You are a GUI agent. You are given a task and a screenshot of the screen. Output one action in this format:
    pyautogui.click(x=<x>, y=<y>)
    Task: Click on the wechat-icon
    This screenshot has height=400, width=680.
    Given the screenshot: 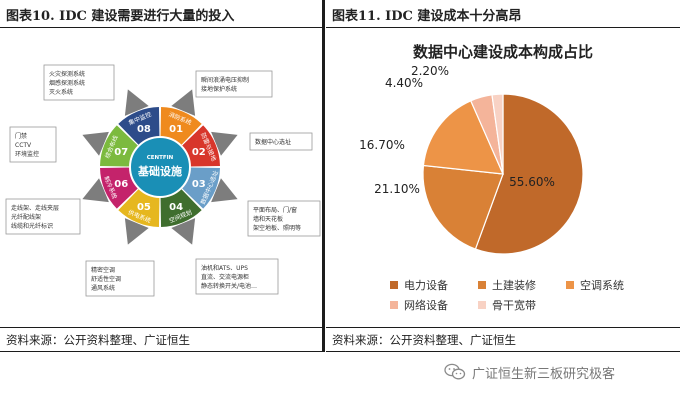 What is the action you would take?
    pyautogui.click(x=455, y=371)
    